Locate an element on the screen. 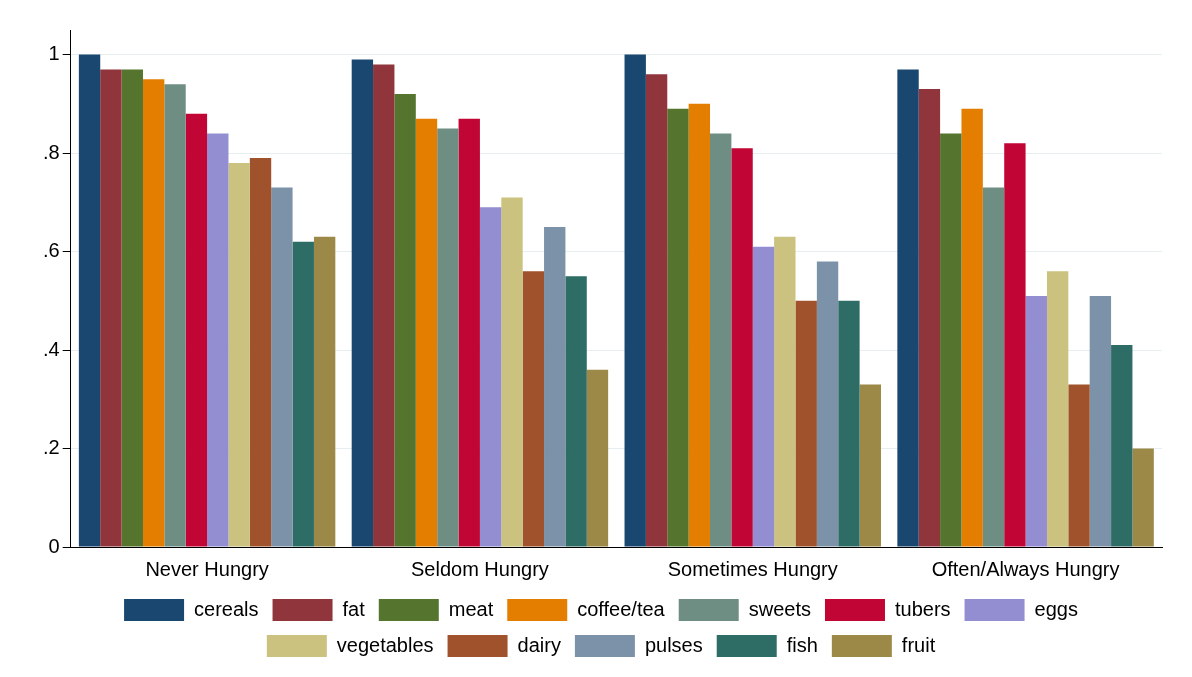 This screenshot has height=677, width=1192. legend-label: pulses is located at coordinates (673, 644).